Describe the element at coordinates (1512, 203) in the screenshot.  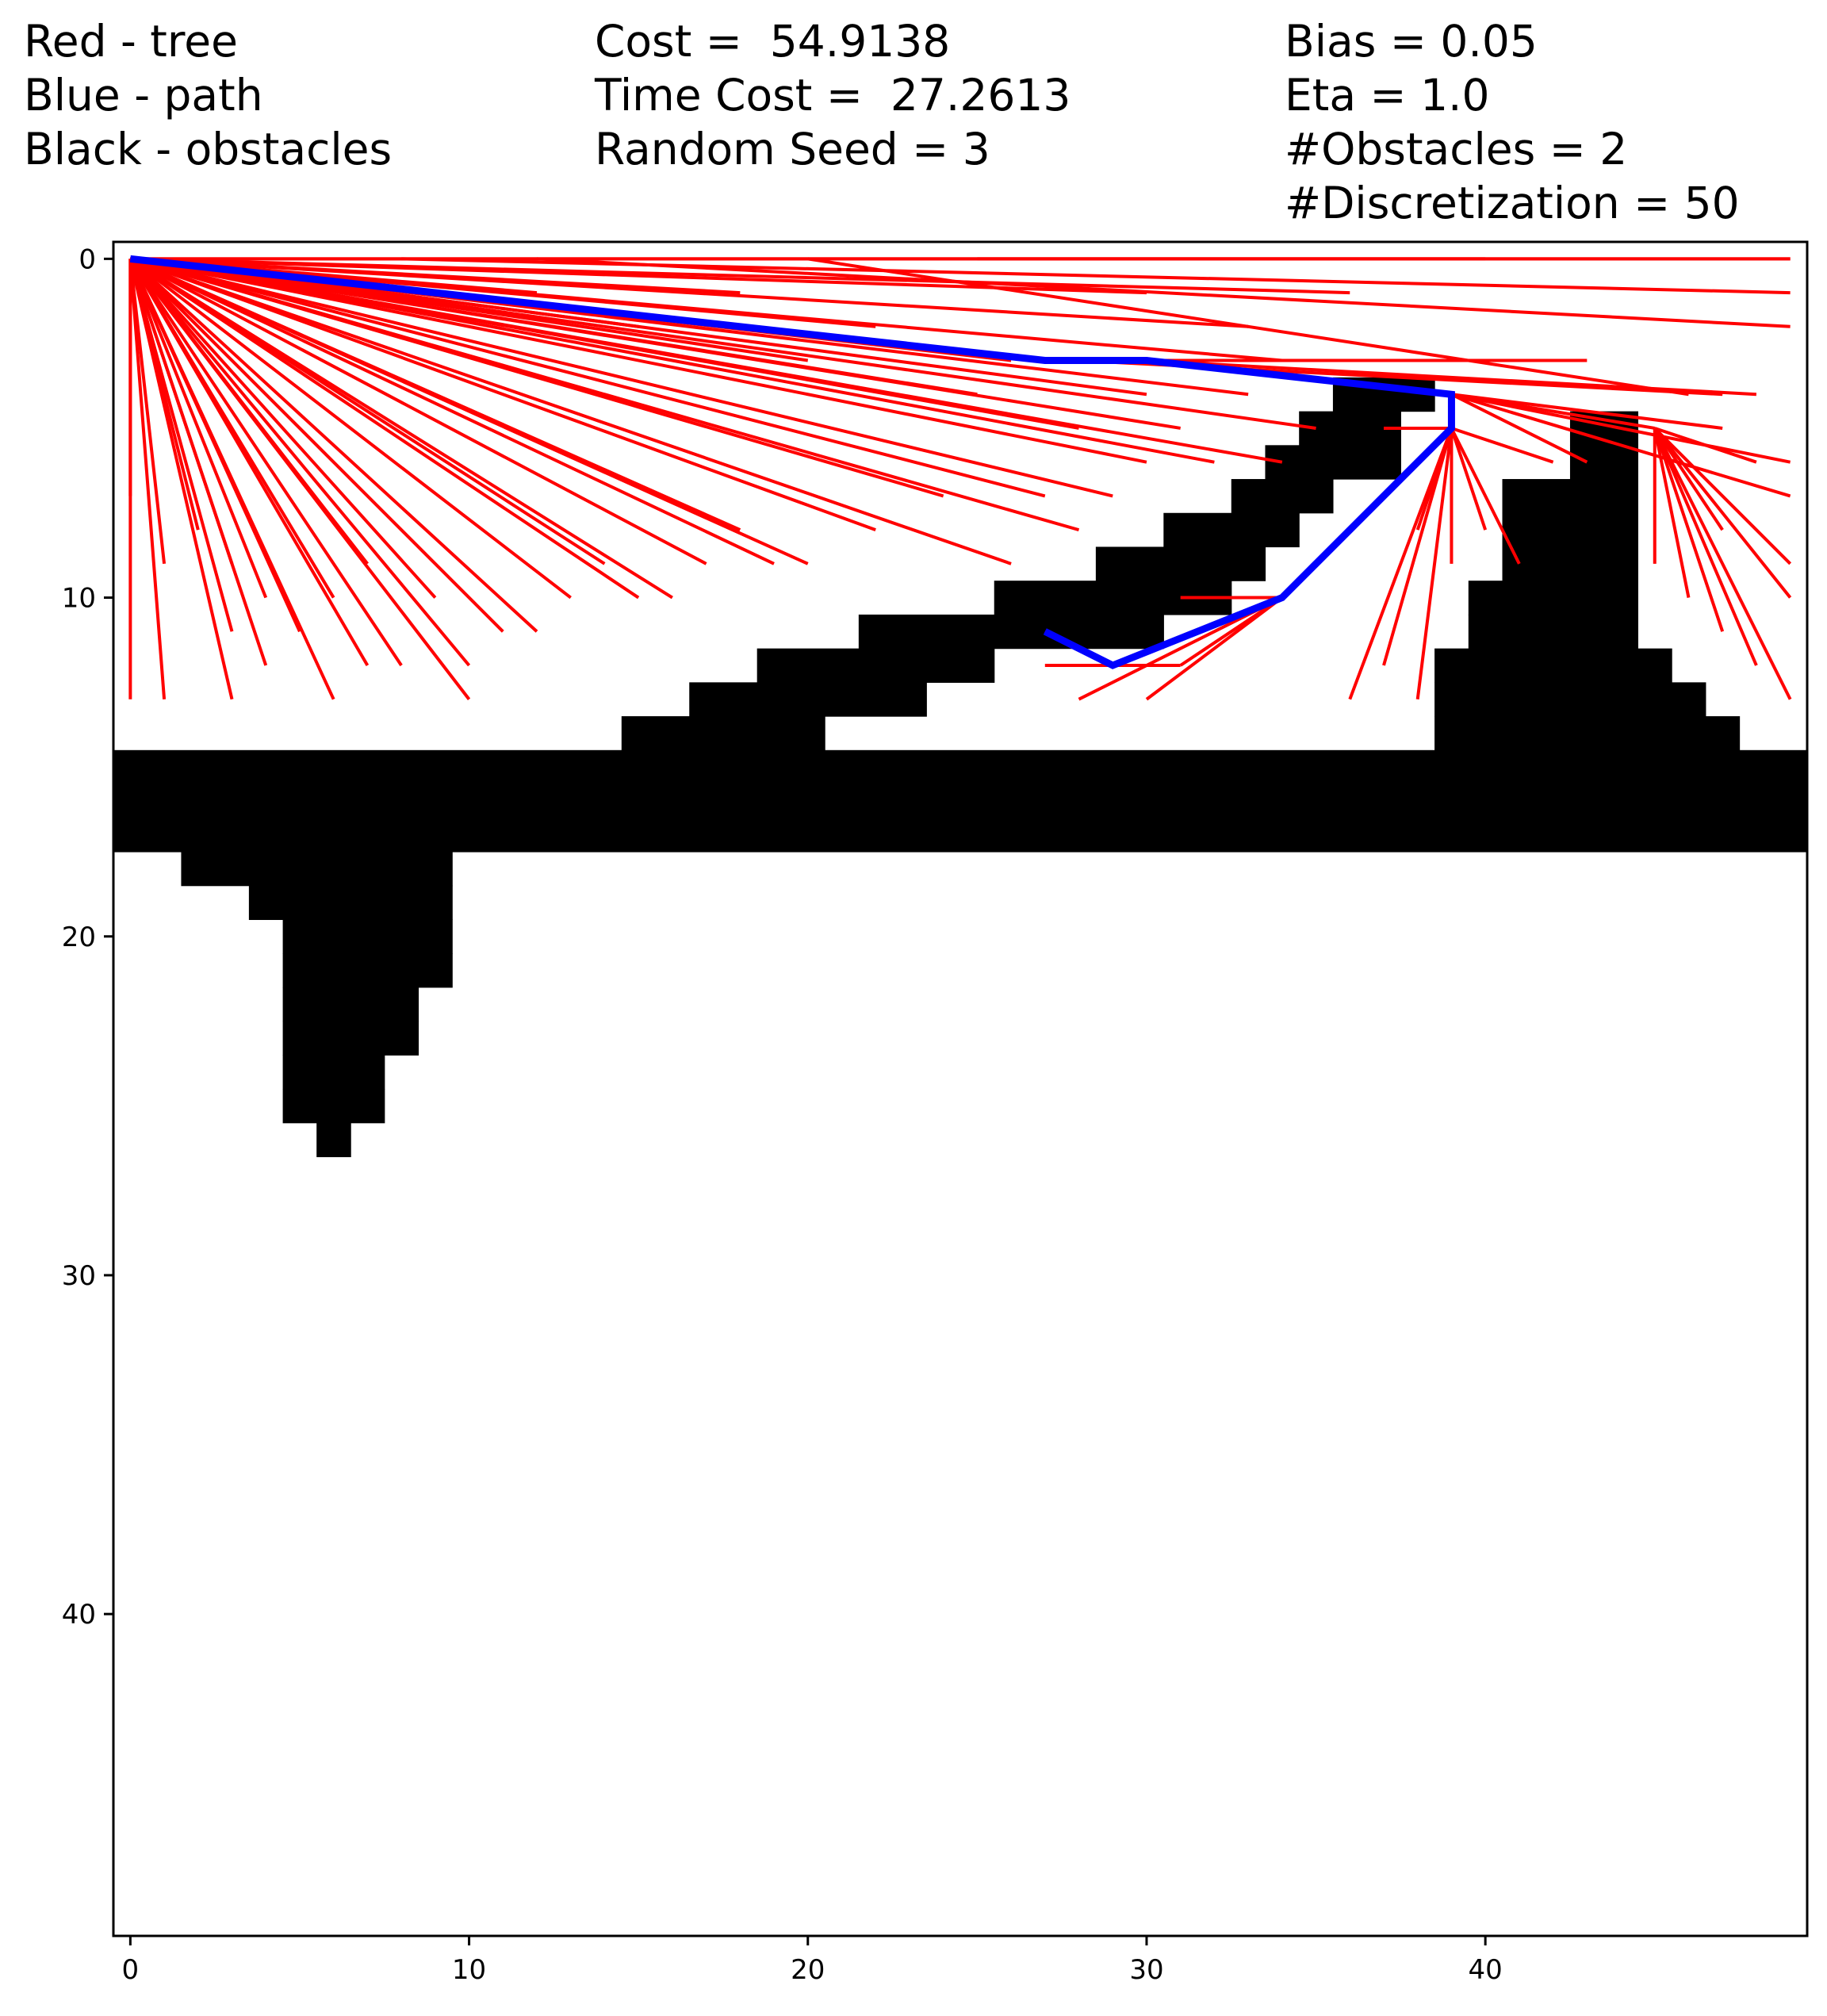
I see `discretization-label: #Discretization = 50` at that location.